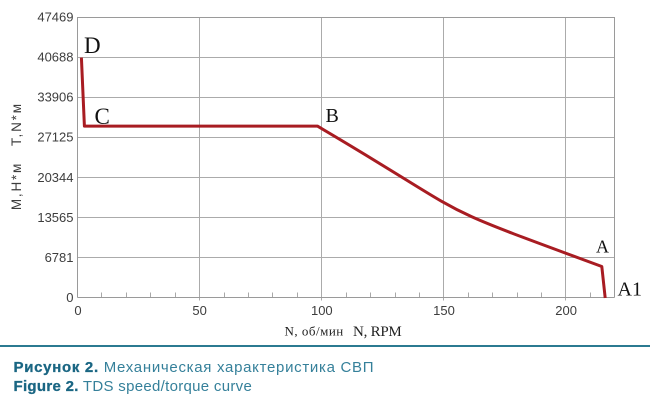 This screenshot has width=650, height=408. What do you see at coordinates (602, 247) in the screenshot?
I see `svg-text: A` at bounding box center [602, 247].